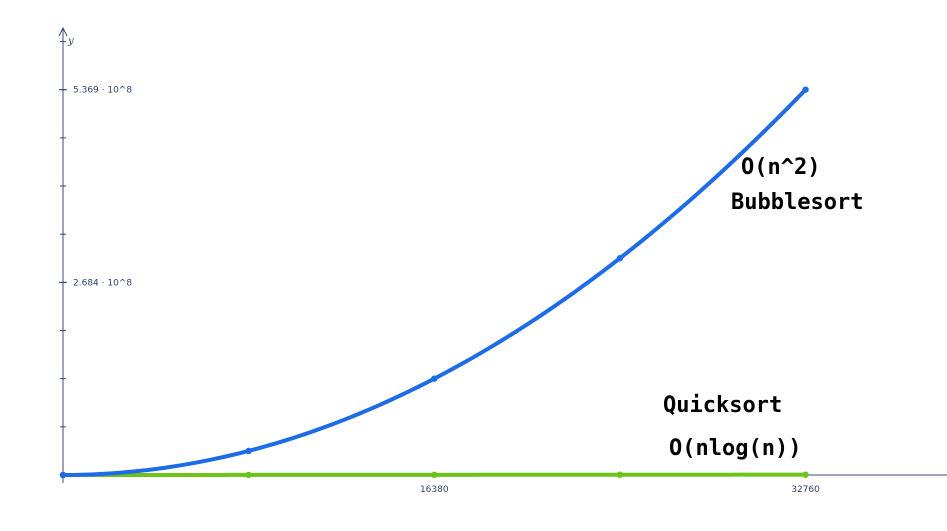 The height and width of the screenshot is (531, 947). Describe the element at coordinates (102, 283) in the screenshot. I see `y-tick-label: 2.684 · 10^8` at that location.